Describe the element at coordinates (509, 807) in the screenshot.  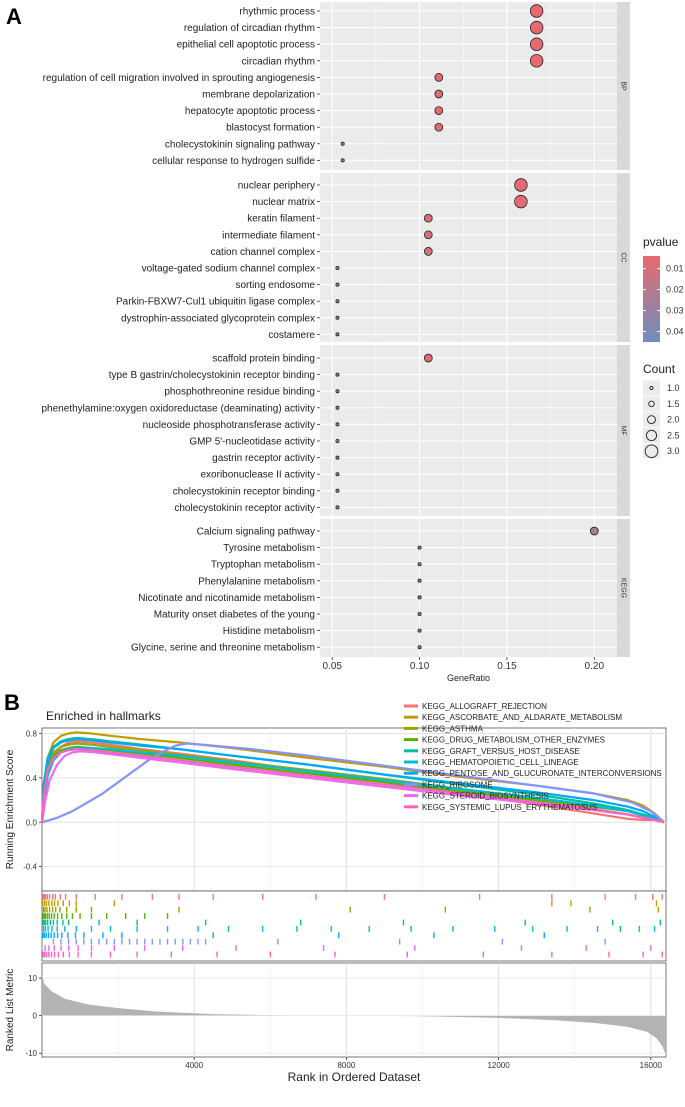
I see `legend-label: KEGG_SYSTEMIC_LUPUS_ERYTHEMATOSUS` at that location.